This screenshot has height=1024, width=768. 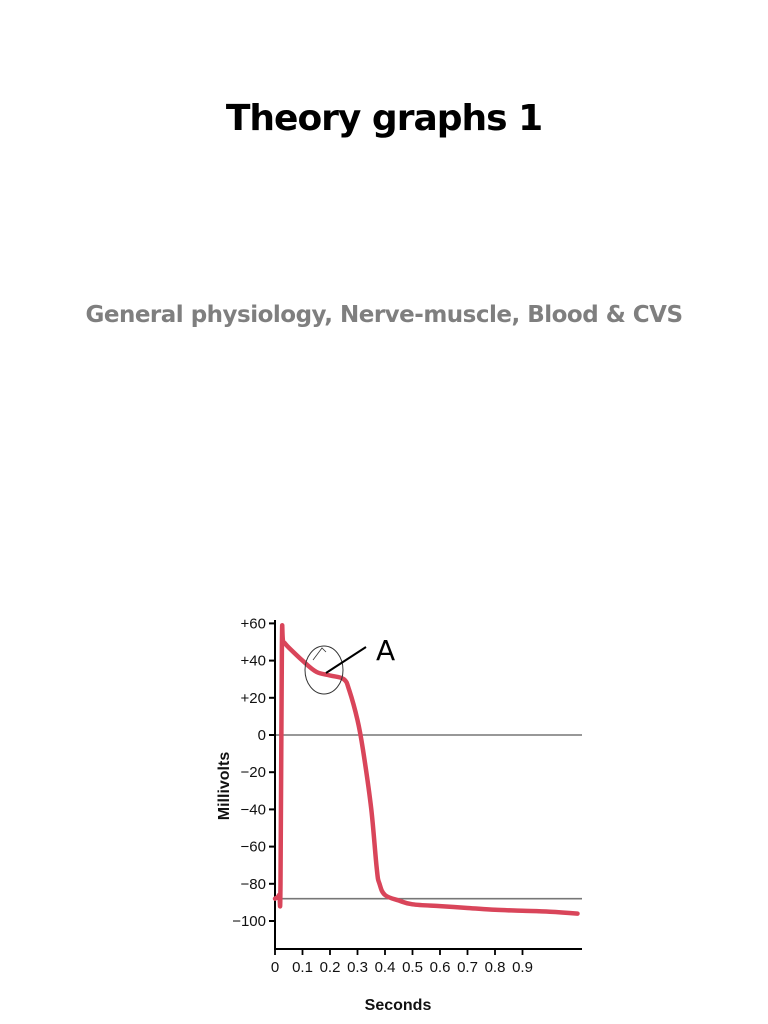 I want to click on x-tick-label: 0.2, so click(x=330, y=967).